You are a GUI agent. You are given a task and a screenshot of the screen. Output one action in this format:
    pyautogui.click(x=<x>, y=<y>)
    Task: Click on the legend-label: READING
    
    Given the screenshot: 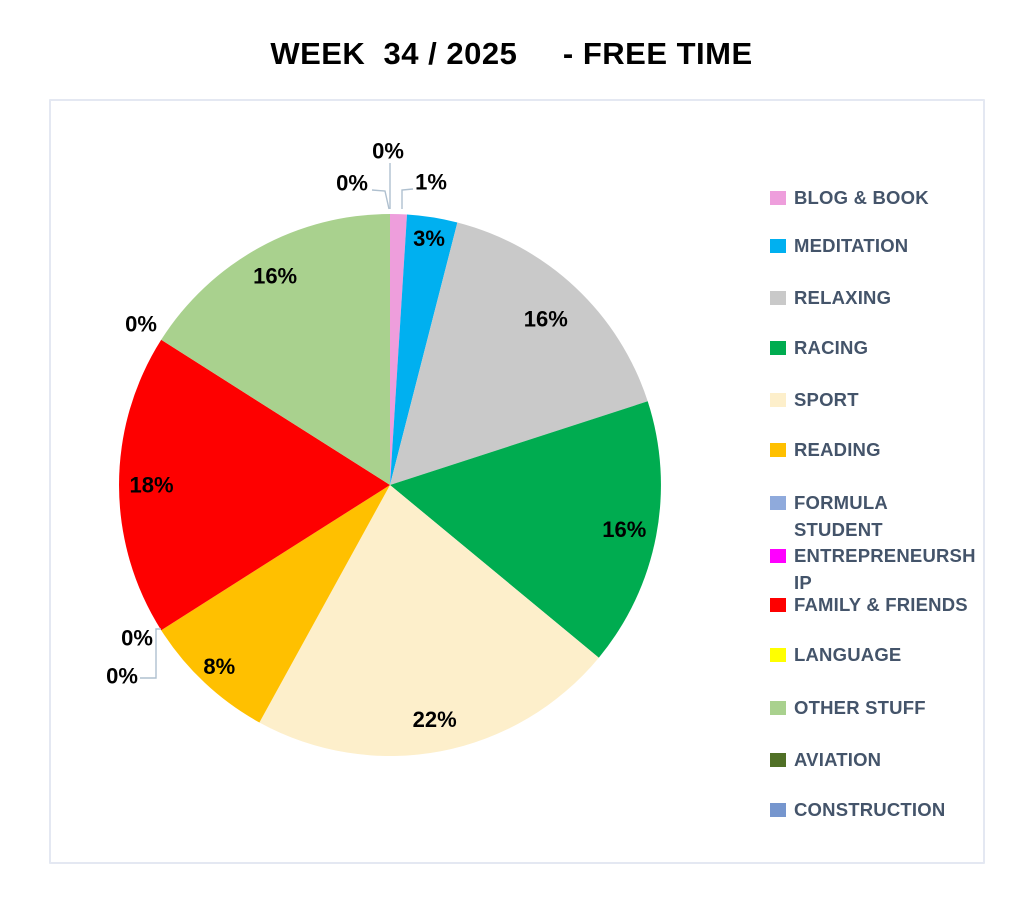 What is the action you would take?
    pyautogui.click(x=837, y=449)
    